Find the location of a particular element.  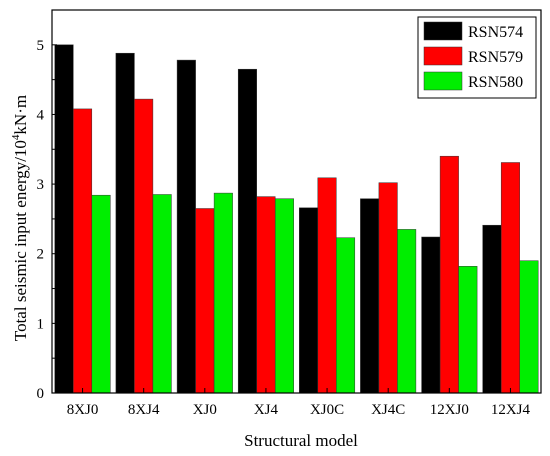

legend: RSN574 RSN579 RSN580 is located at coordinates (477, 57).